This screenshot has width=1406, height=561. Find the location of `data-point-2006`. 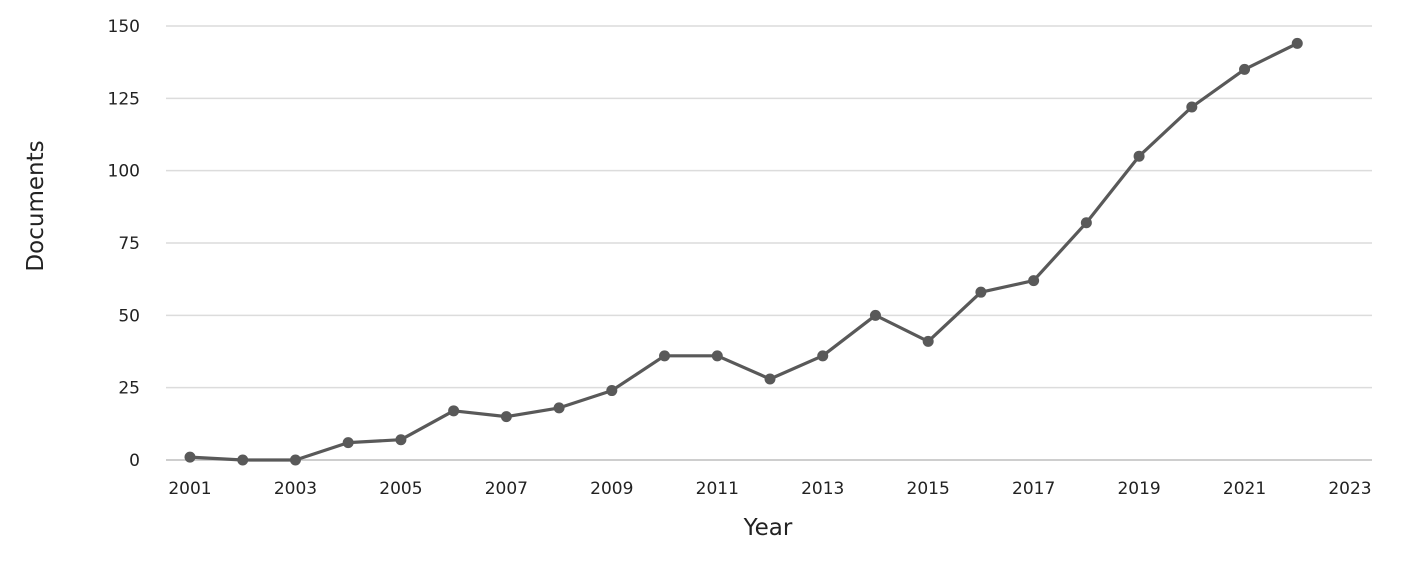

data-point-2006 is located at coordinates (454, 411).